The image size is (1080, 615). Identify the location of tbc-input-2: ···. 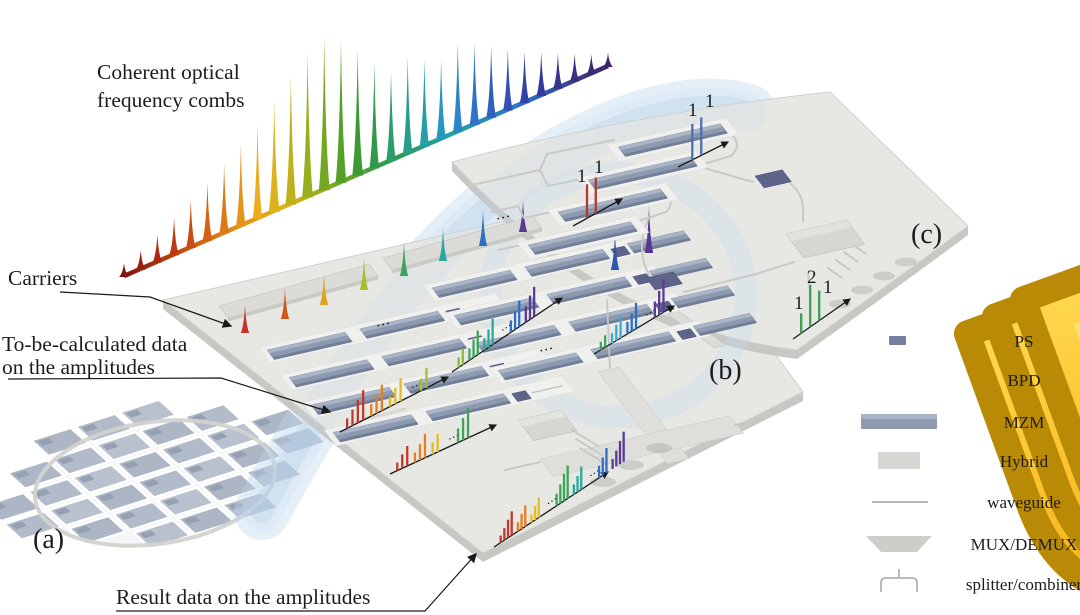
(507, 329).